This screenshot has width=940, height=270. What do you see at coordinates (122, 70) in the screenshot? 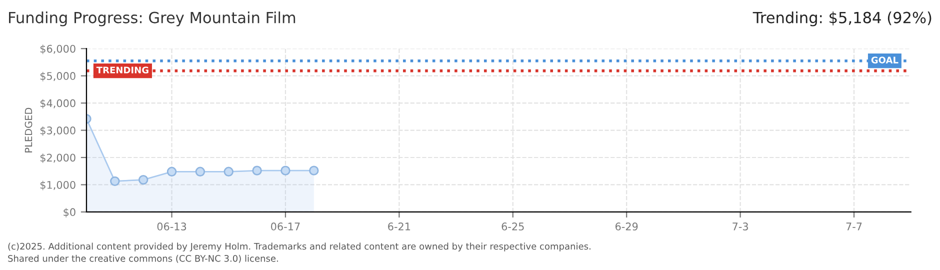
I see `ref-line-label: TRENDING` at bounding box center [122, 70].